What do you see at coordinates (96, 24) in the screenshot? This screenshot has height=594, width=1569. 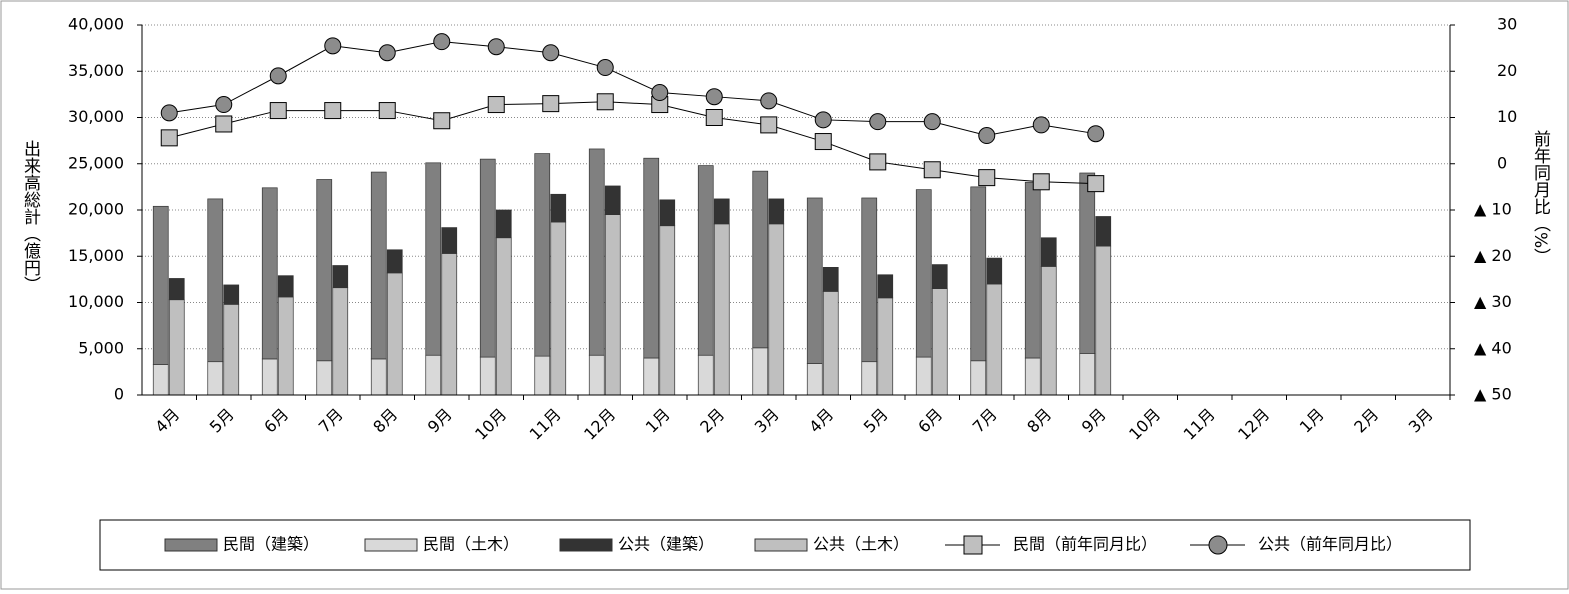 I see `y-tick-label: 40,000` at bounding box center [96, 24].